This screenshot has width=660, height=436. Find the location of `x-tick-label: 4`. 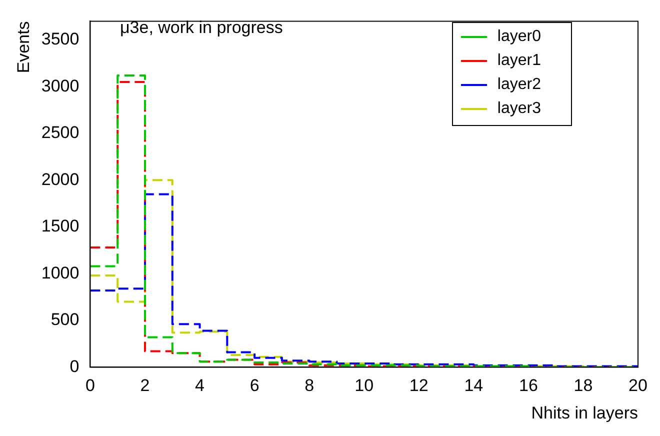

x-tick-label: 4 is located at coordinates (200, 386).